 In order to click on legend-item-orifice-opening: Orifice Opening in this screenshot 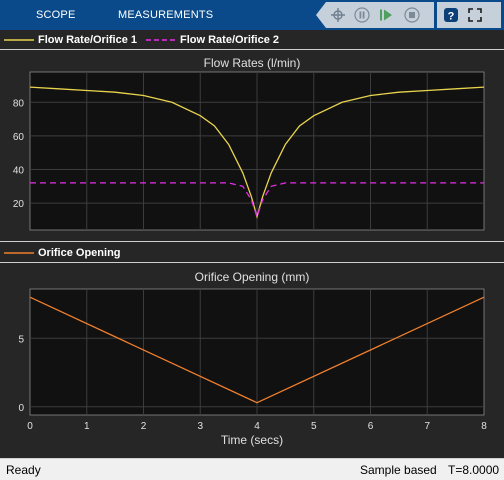, I will do `click(62, 252)`.